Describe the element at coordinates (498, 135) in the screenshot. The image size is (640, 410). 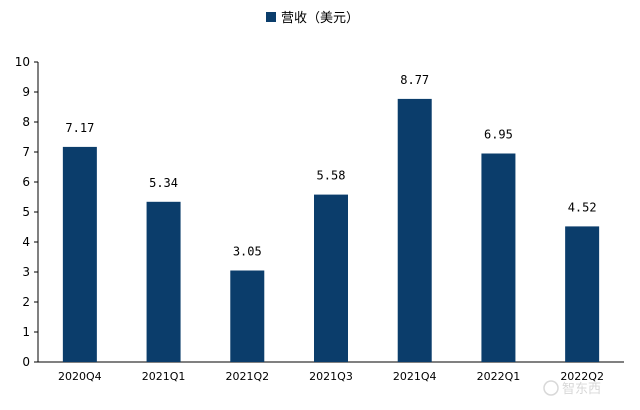
I see `data-label-2022Q1: 6.95` at that location.